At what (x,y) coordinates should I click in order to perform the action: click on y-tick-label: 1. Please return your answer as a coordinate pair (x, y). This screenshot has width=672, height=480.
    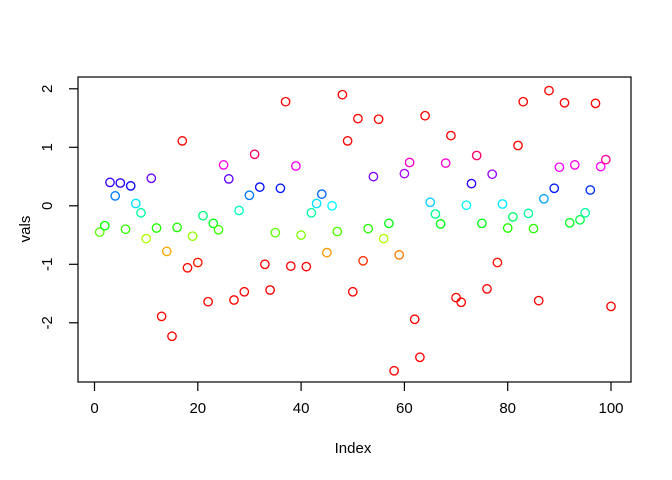
    Looking at the image, I should click on (47, 147).